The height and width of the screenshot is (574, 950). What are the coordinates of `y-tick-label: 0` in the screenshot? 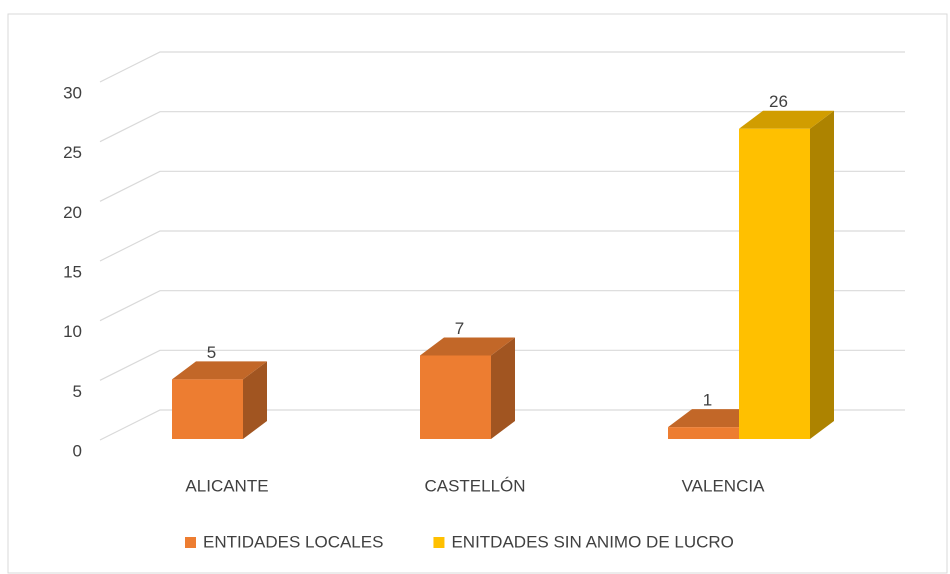 It's located at (77, 450).